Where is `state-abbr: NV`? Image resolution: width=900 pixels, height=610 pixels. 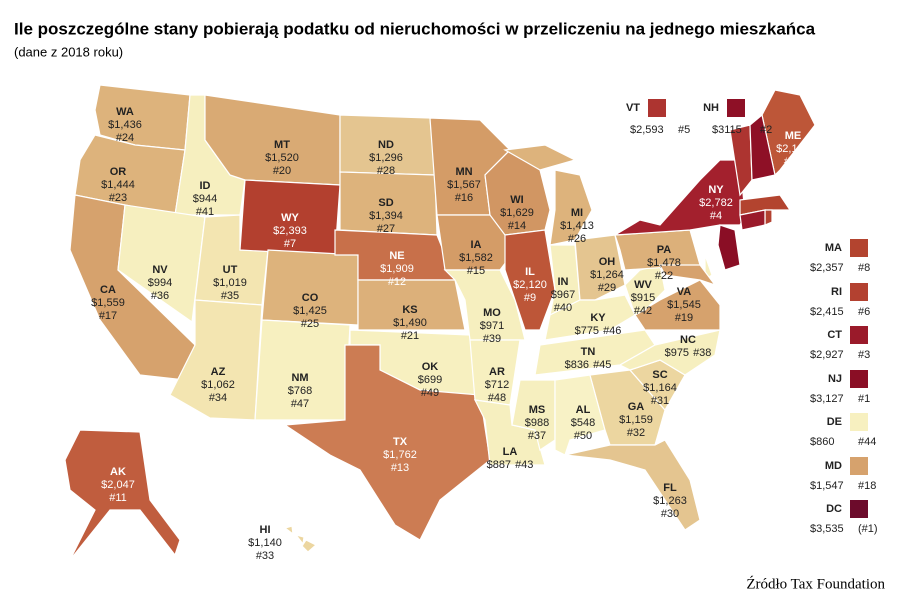
state-abbr: NV is located at coordinates (160, 270).